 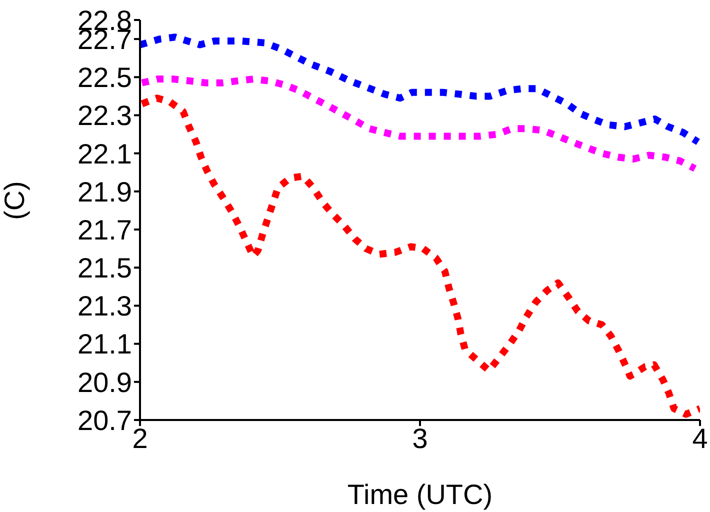 What do you see at coordinates (105, 230) in the screenshot?
I see `y-tick-label: 21.7` at bounding box center [105, 230].